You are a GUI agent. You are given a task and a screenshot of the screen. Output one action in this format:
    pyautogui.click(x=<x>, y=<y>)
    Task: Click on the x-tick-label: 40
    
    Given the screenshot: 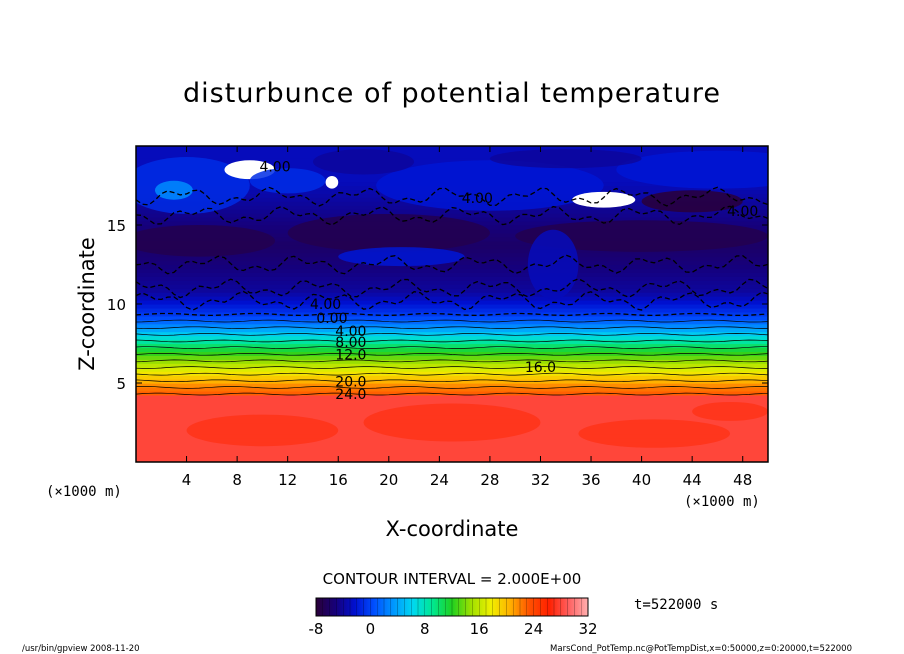 What is the action you would take?
    pyautogui.click(x=641, y=480)
    